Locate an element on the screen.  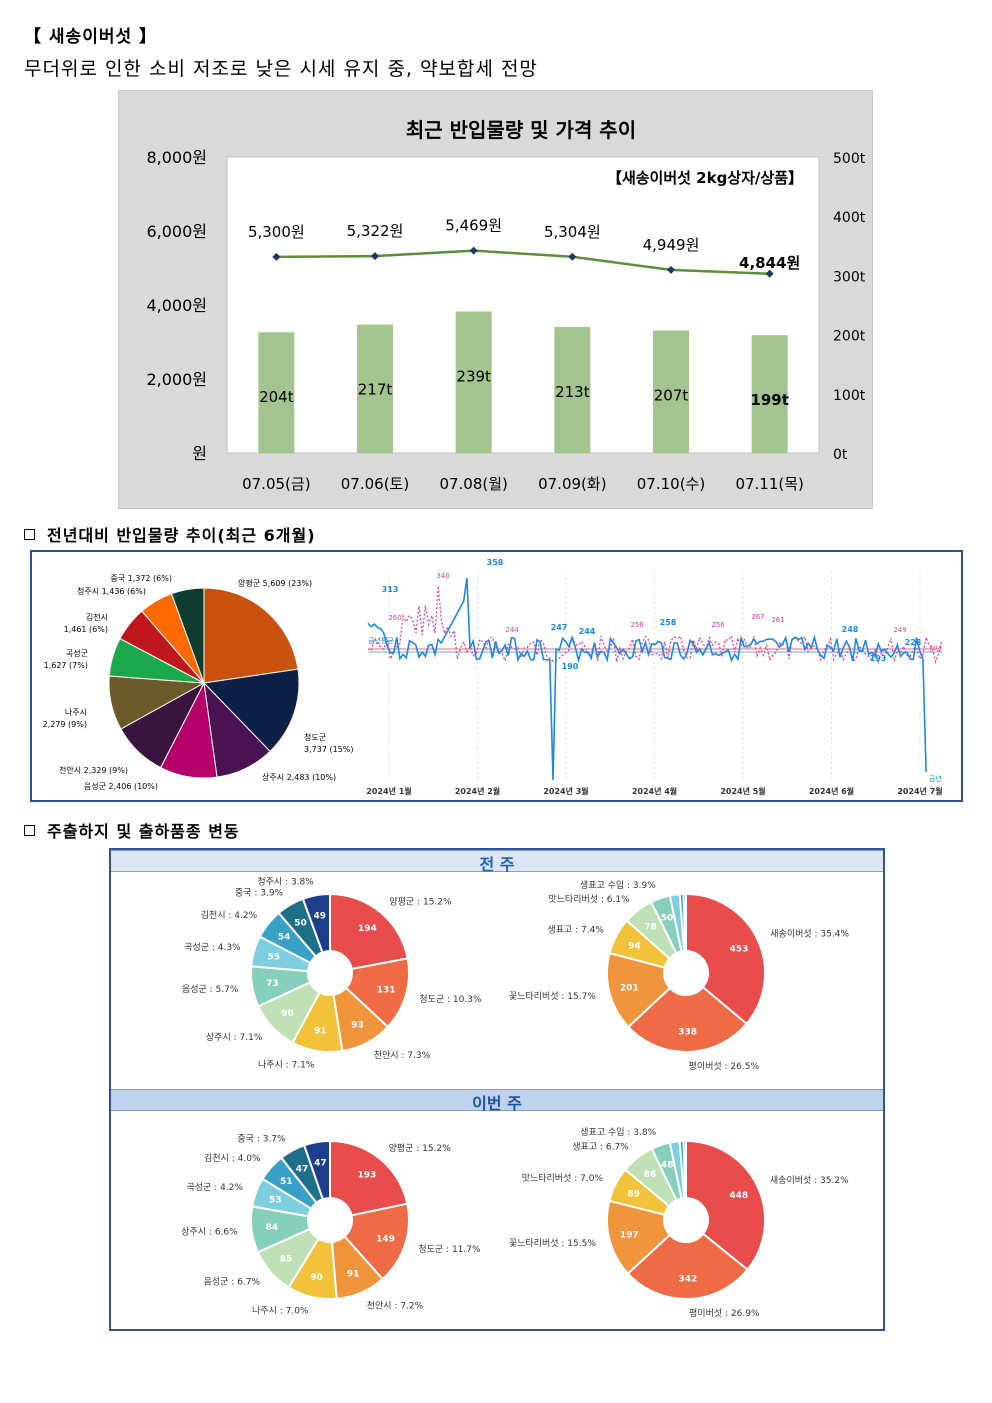
prev-year-annotation: 261 is located at coordinates (777, 620).